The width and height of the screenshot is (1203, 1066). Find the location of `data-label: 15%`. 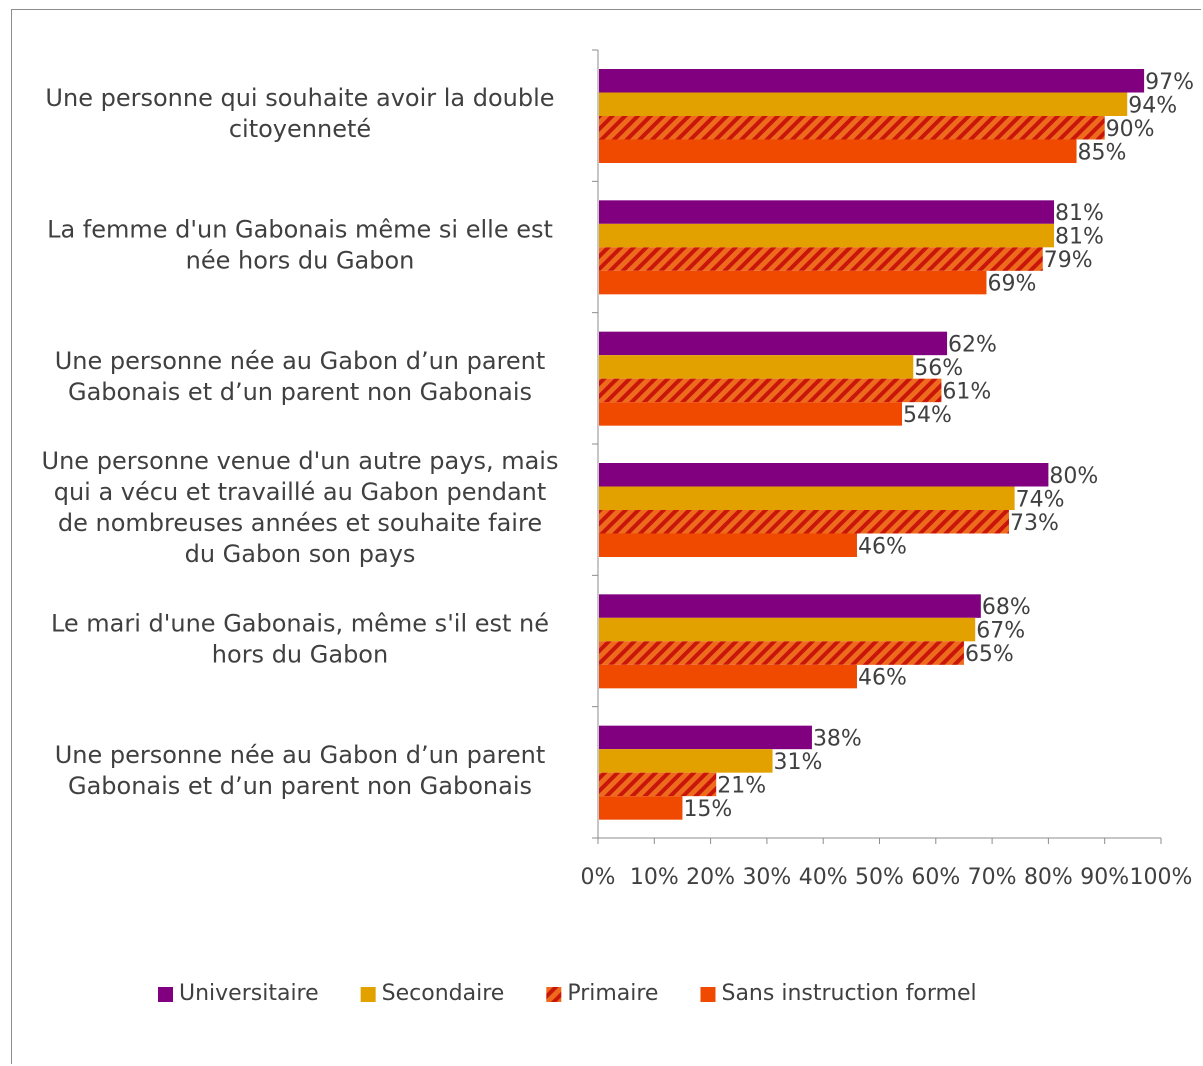

data-label: 15% is located at coordinates (707, 809).